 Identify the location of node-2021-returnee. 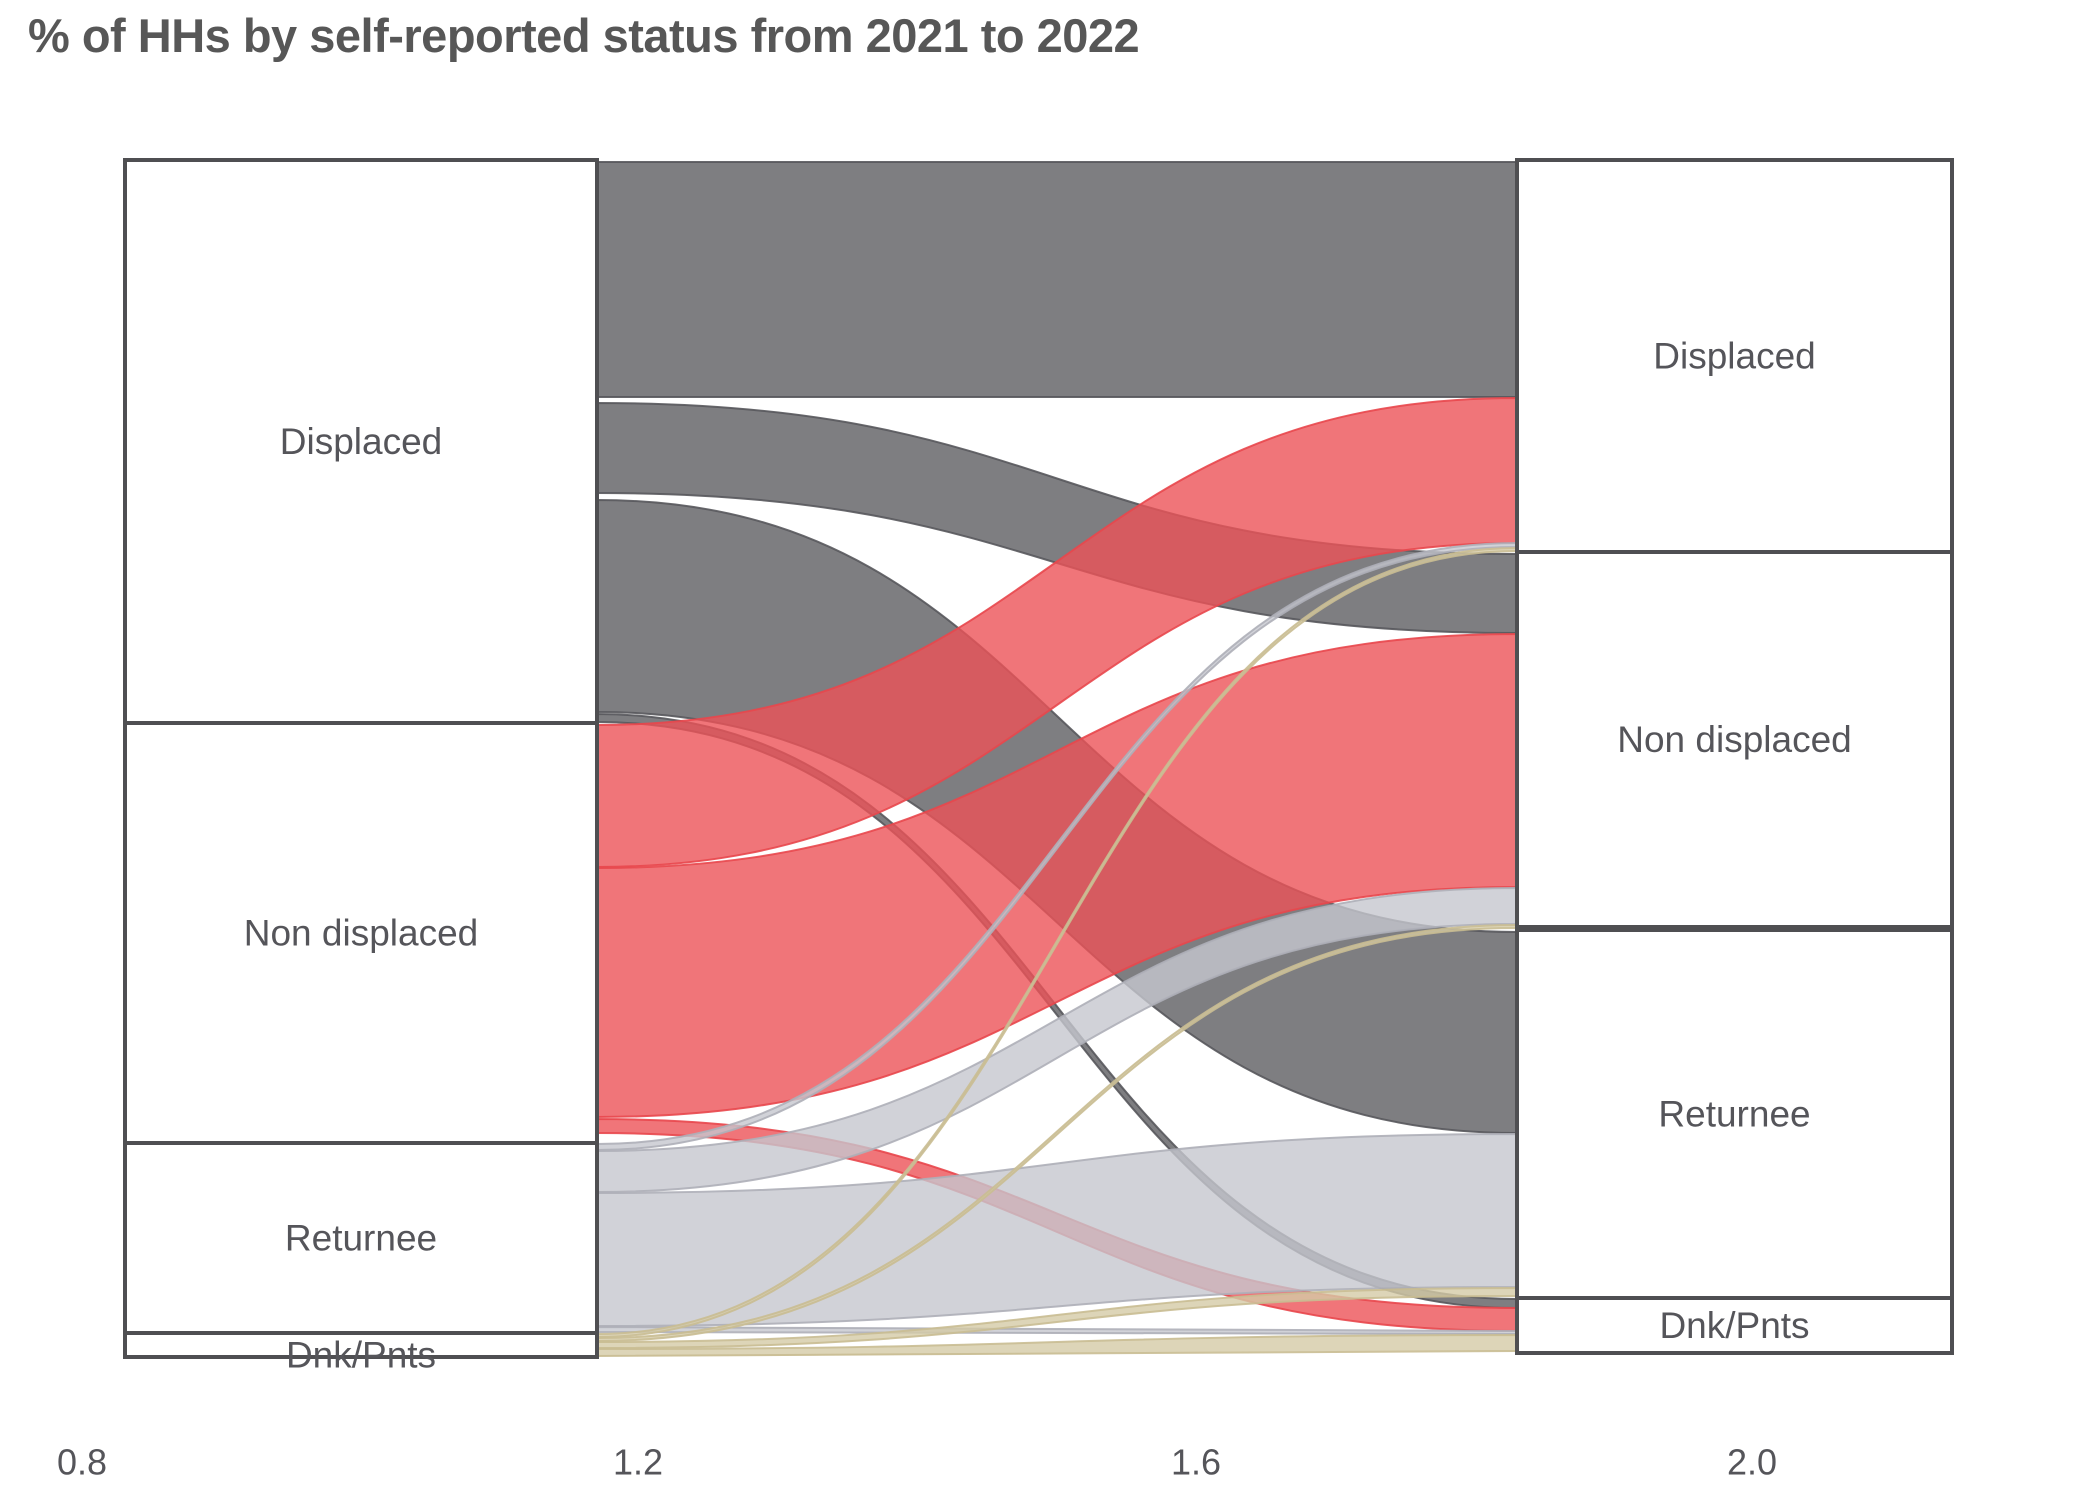
(361, 1238).